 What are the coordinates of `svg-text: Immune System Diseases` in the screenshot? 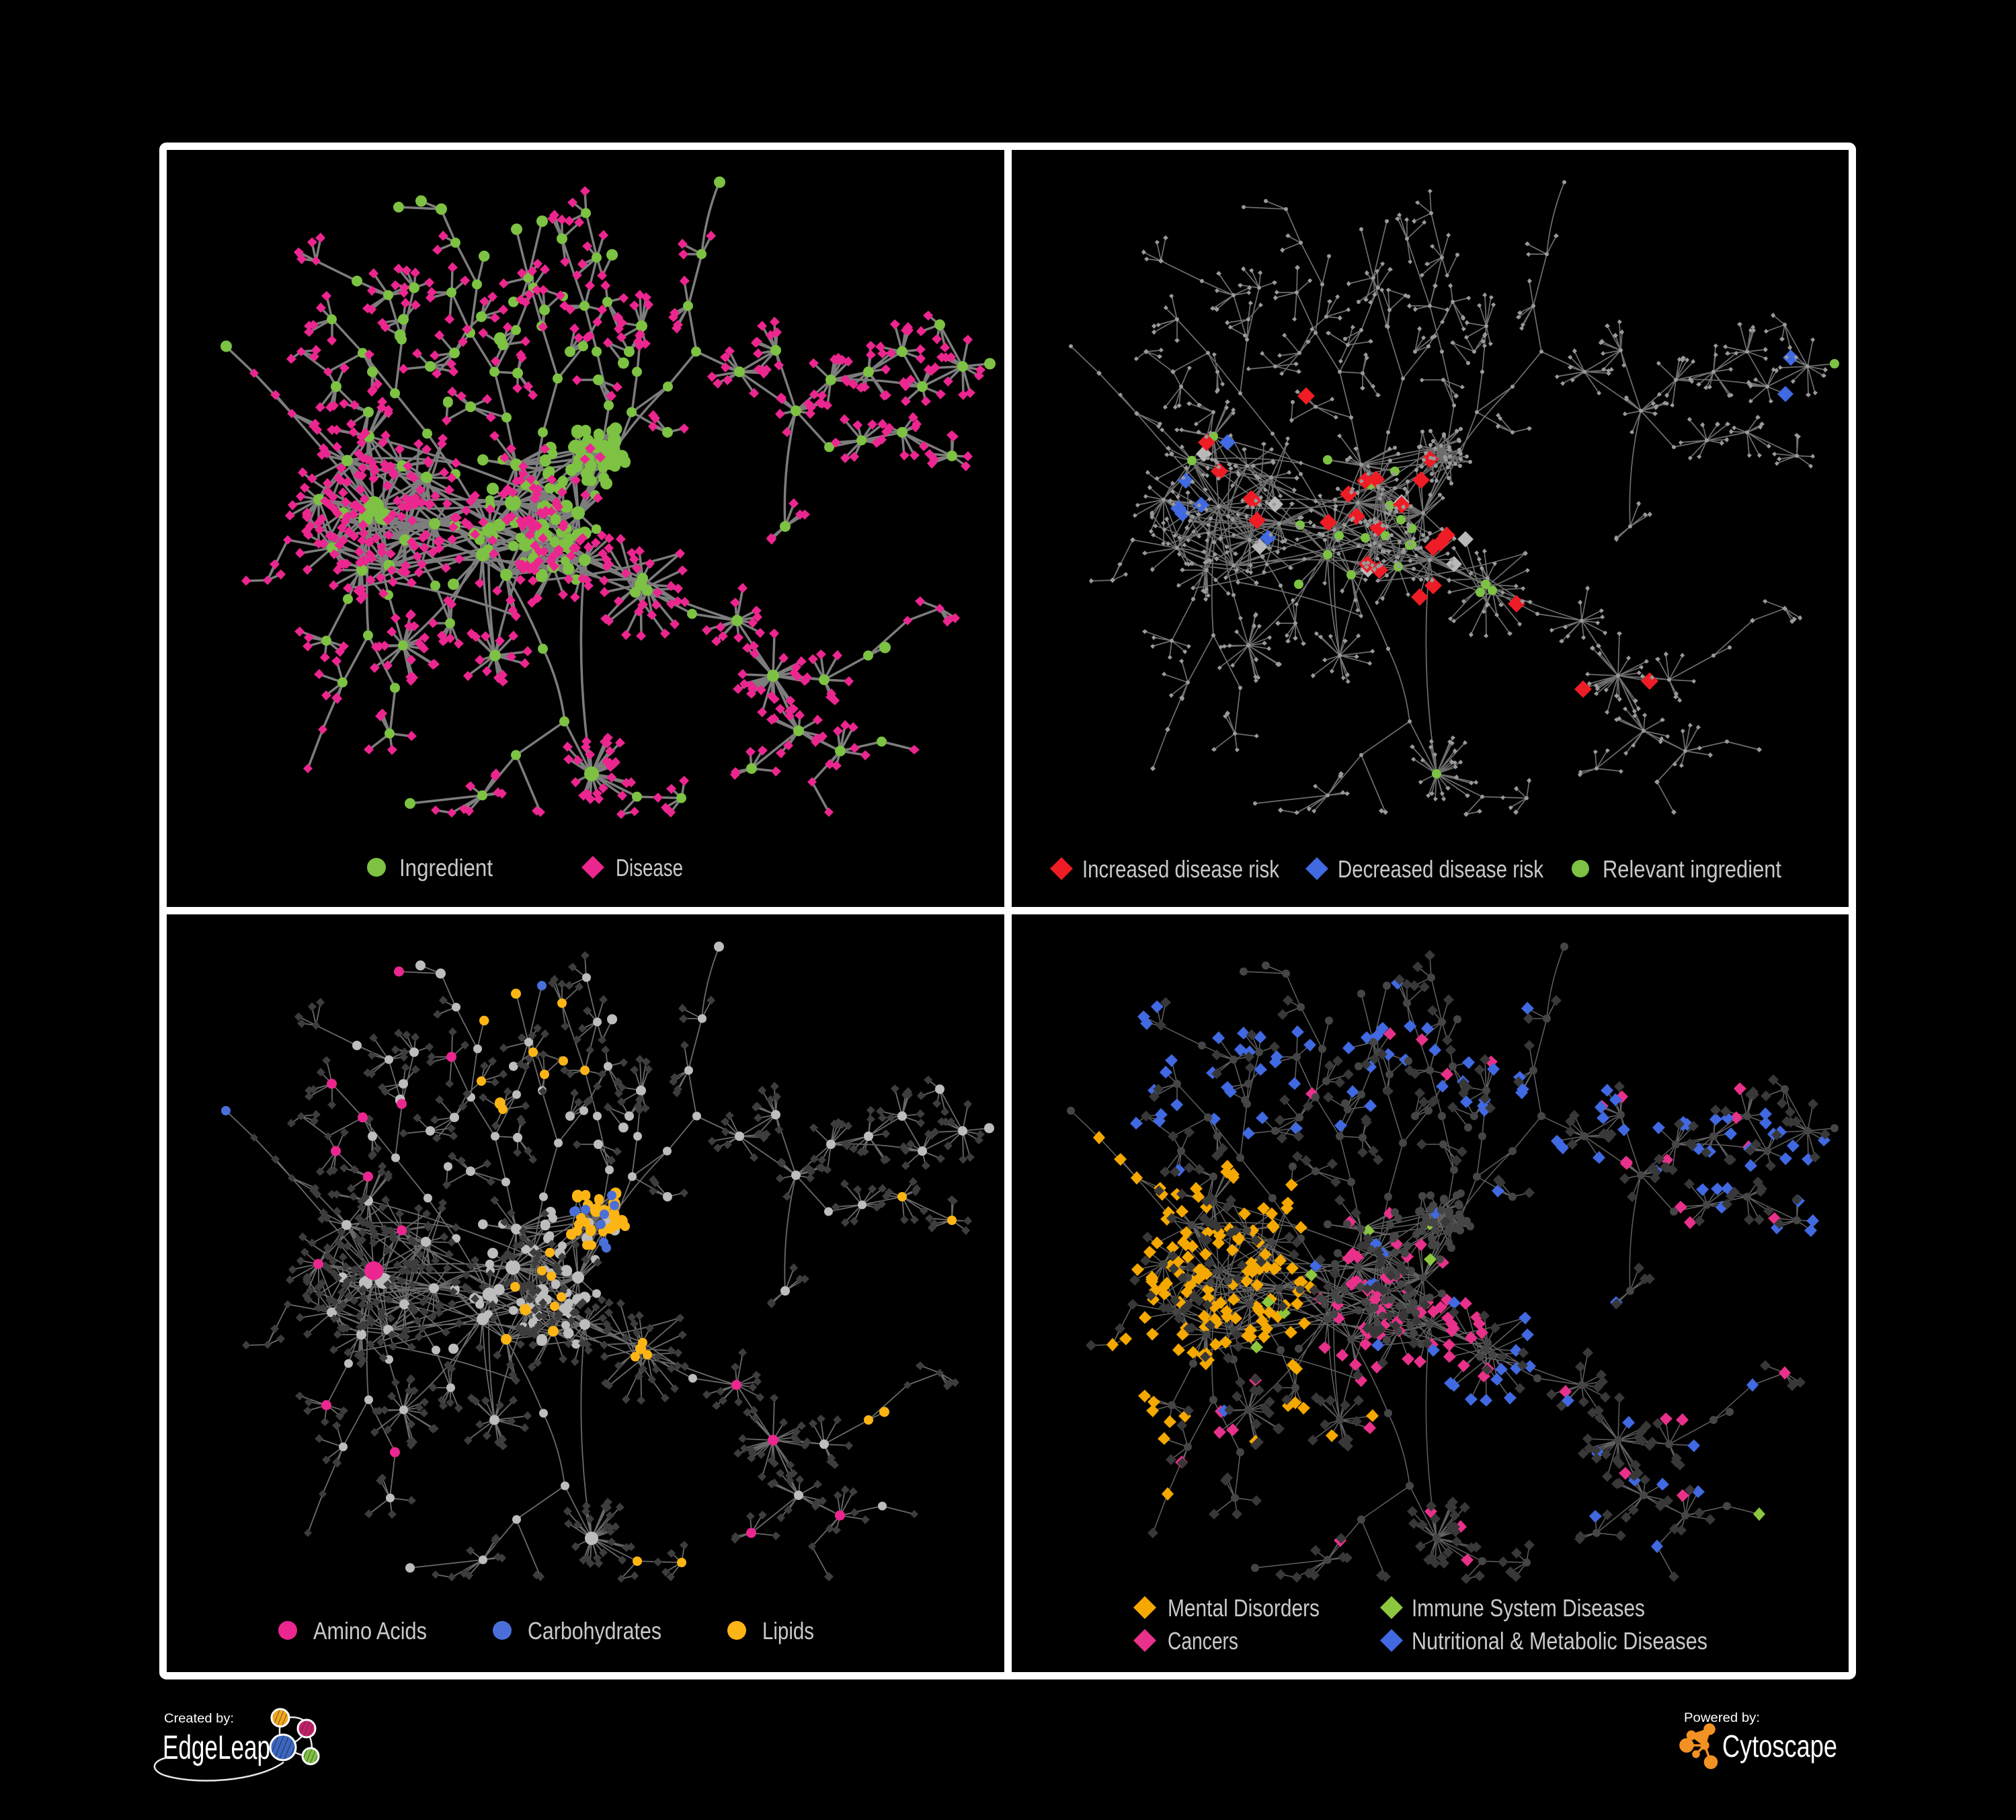 It's located at (1528, 1608).